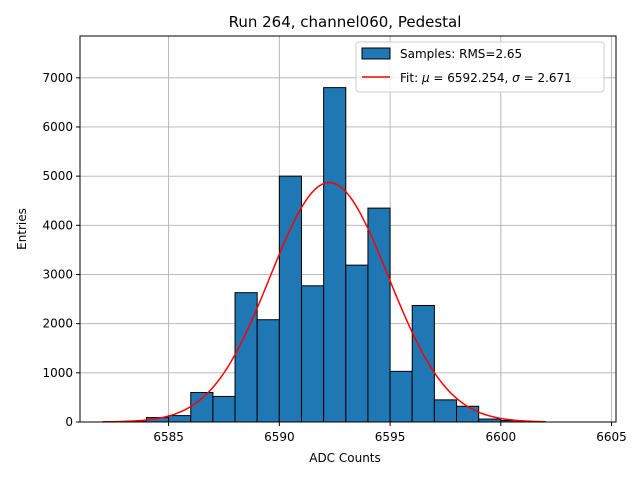  Describe the element at coordinates (516, 78) in the screenshot. I see `legend-fit-sigma: σ` at that location.